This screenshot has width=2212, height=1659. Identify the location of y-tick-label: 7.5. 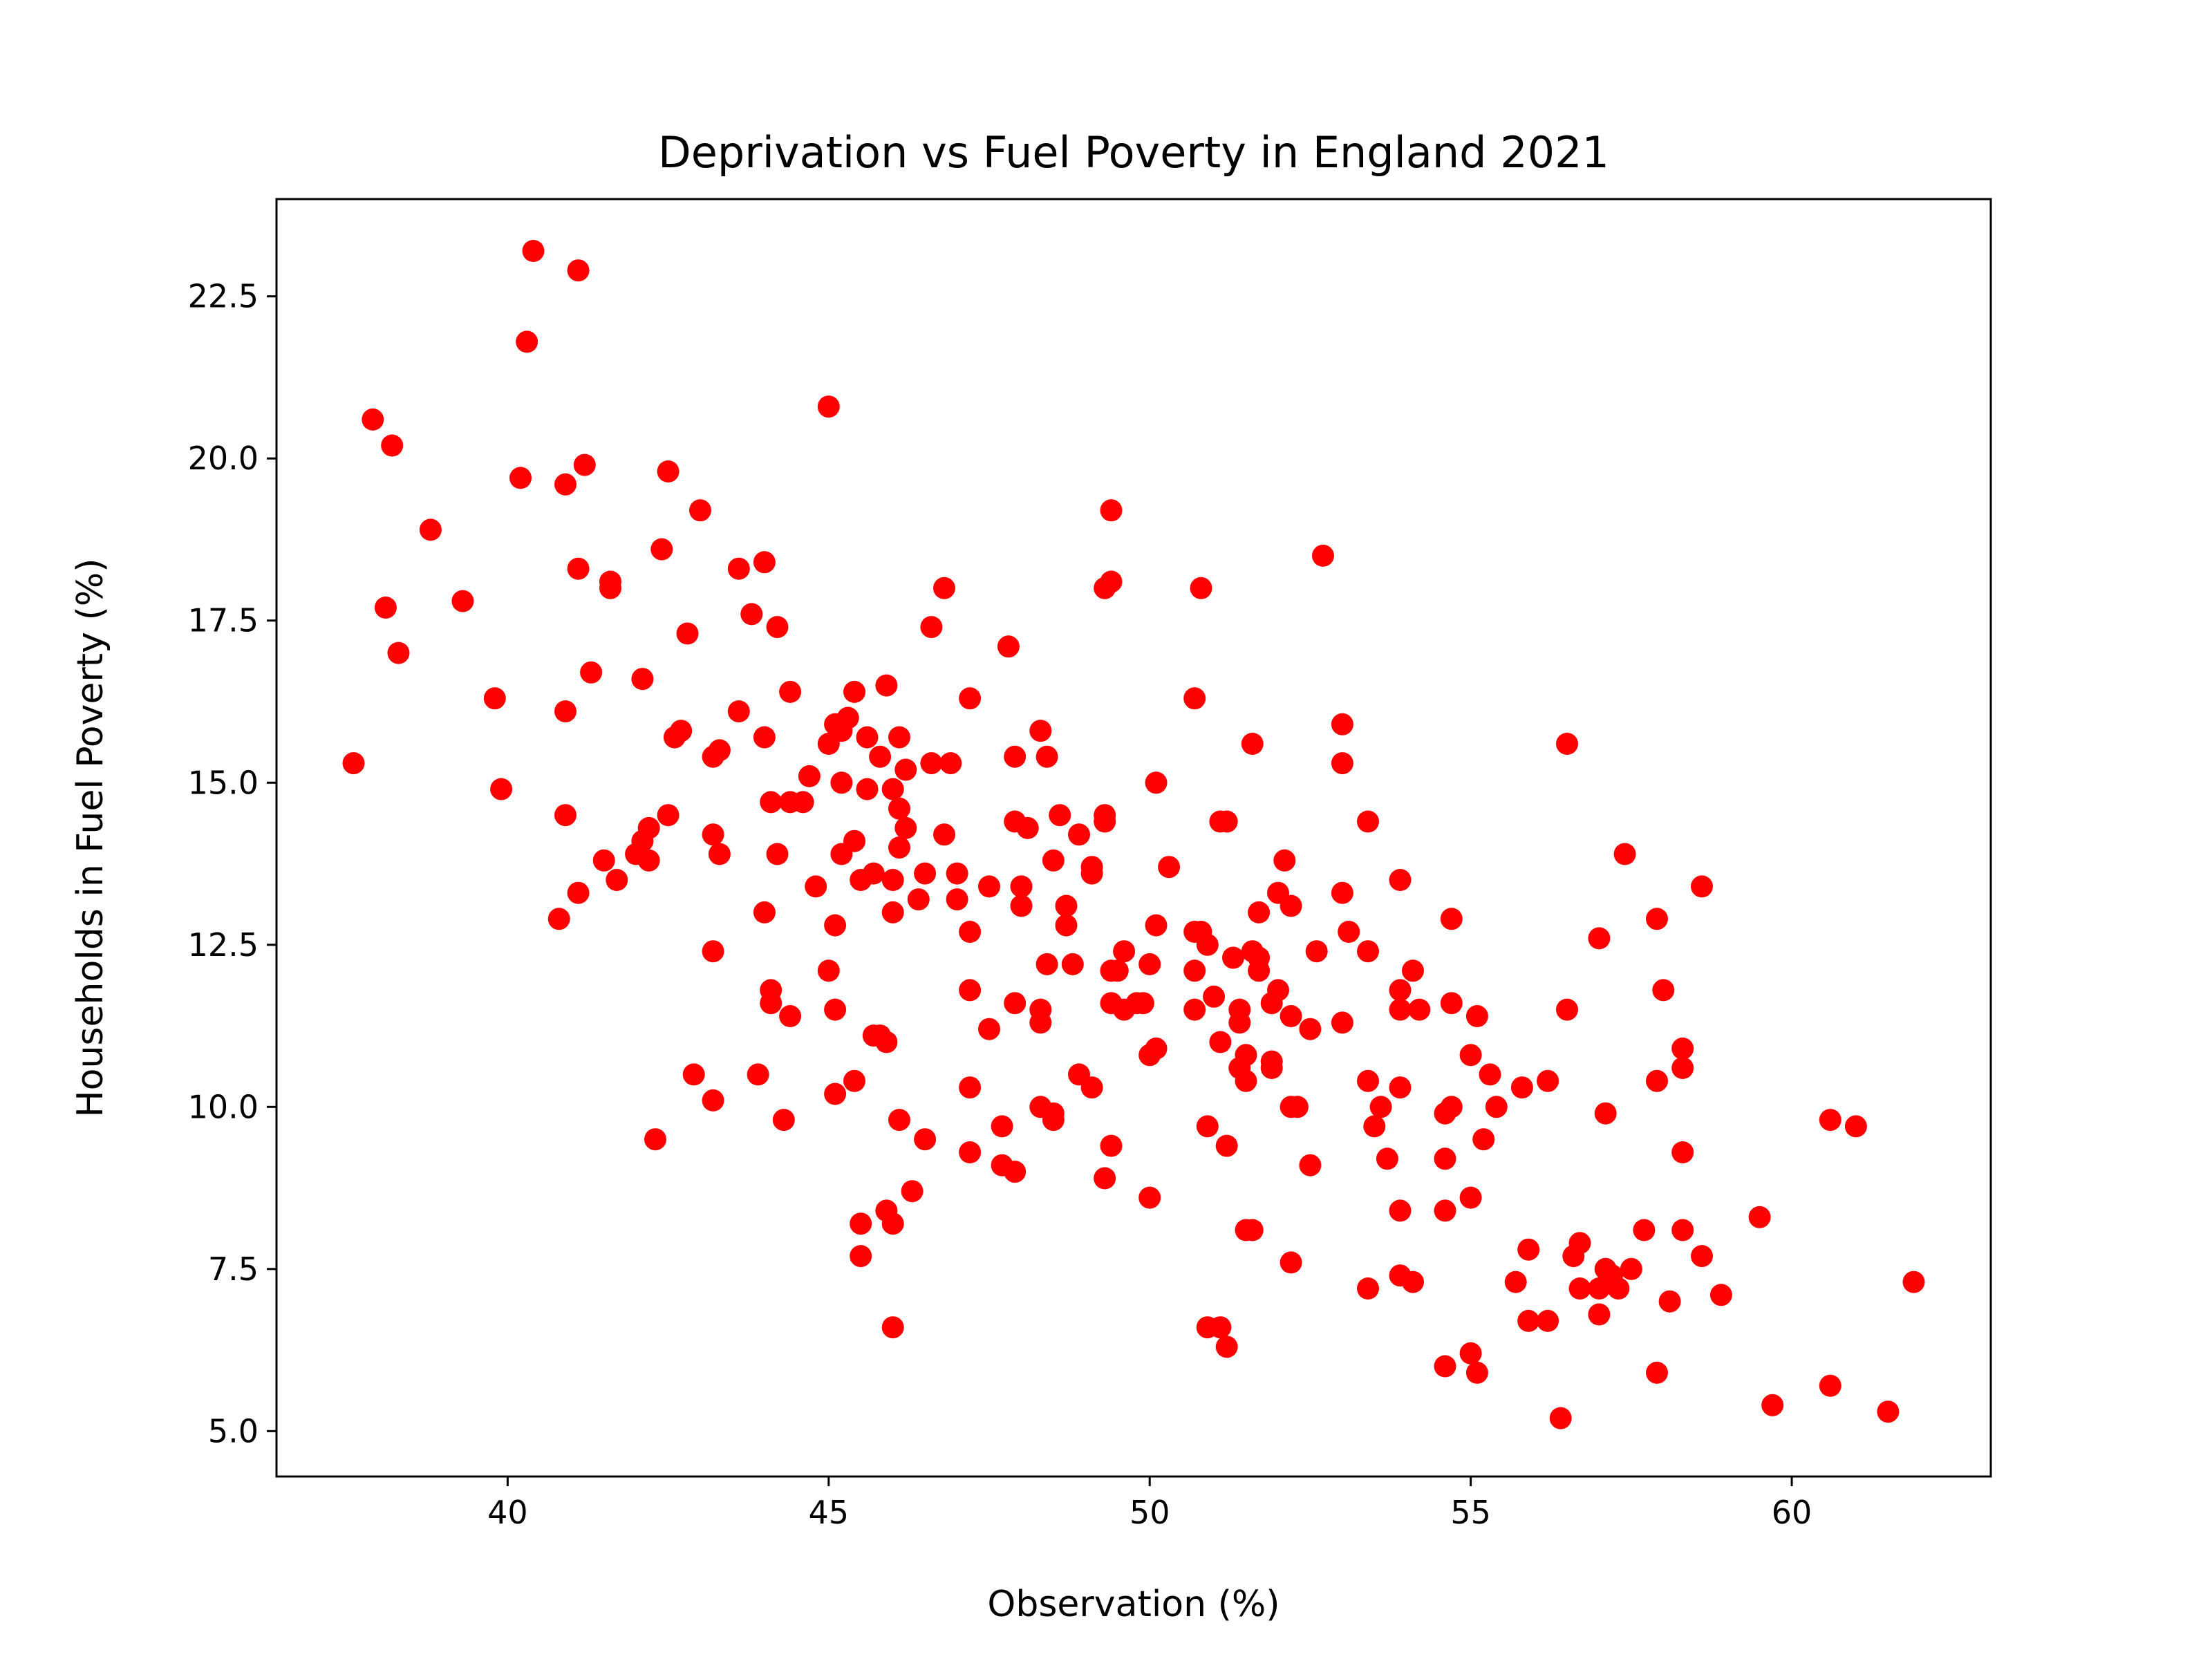
(233, 1269).